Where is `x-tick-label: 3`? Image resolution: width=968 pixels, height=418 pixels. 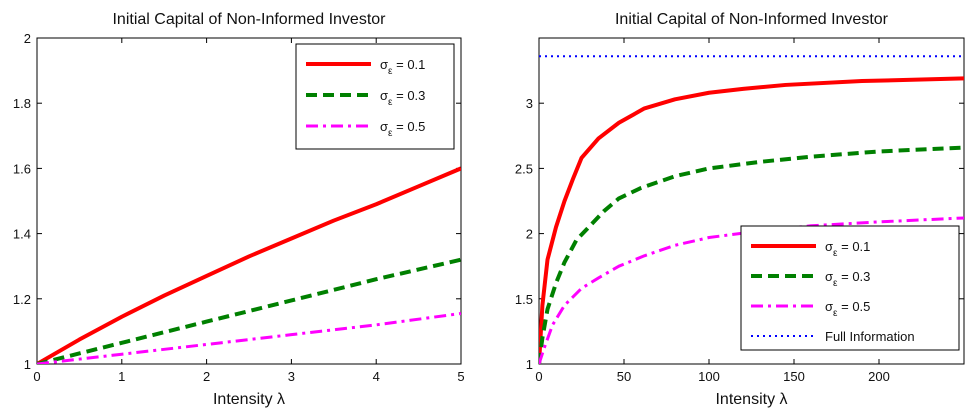
x-tick-label: 3 is located at coordinates (291, 376).